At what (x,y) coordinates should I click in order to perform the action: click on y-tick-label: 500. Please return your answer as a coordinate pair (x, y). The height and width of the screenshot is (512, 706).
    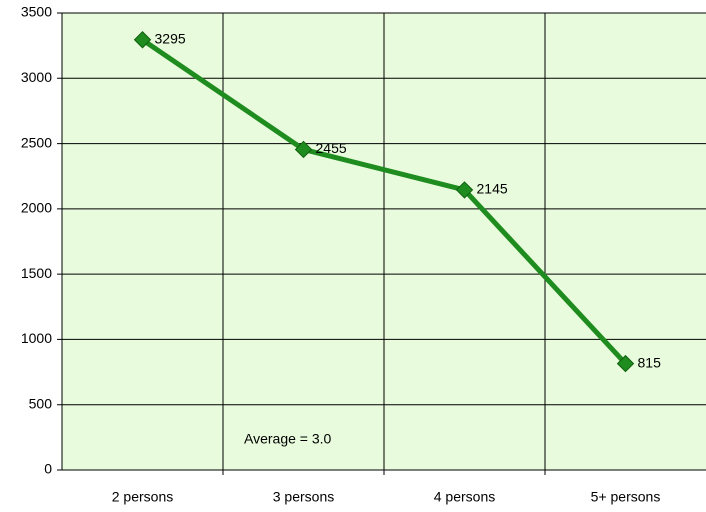
    Looking at the image, I should click on (41, 403).